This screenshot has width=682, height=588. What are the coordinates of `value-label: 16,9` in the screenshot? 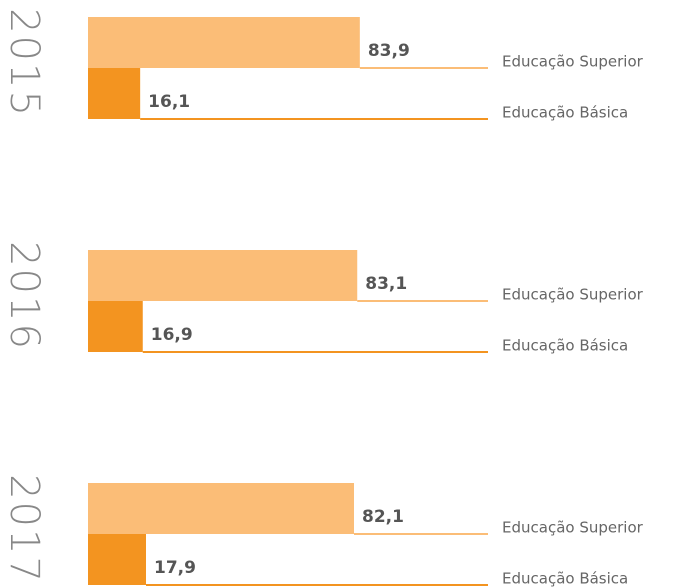 It's located at (172, 335).